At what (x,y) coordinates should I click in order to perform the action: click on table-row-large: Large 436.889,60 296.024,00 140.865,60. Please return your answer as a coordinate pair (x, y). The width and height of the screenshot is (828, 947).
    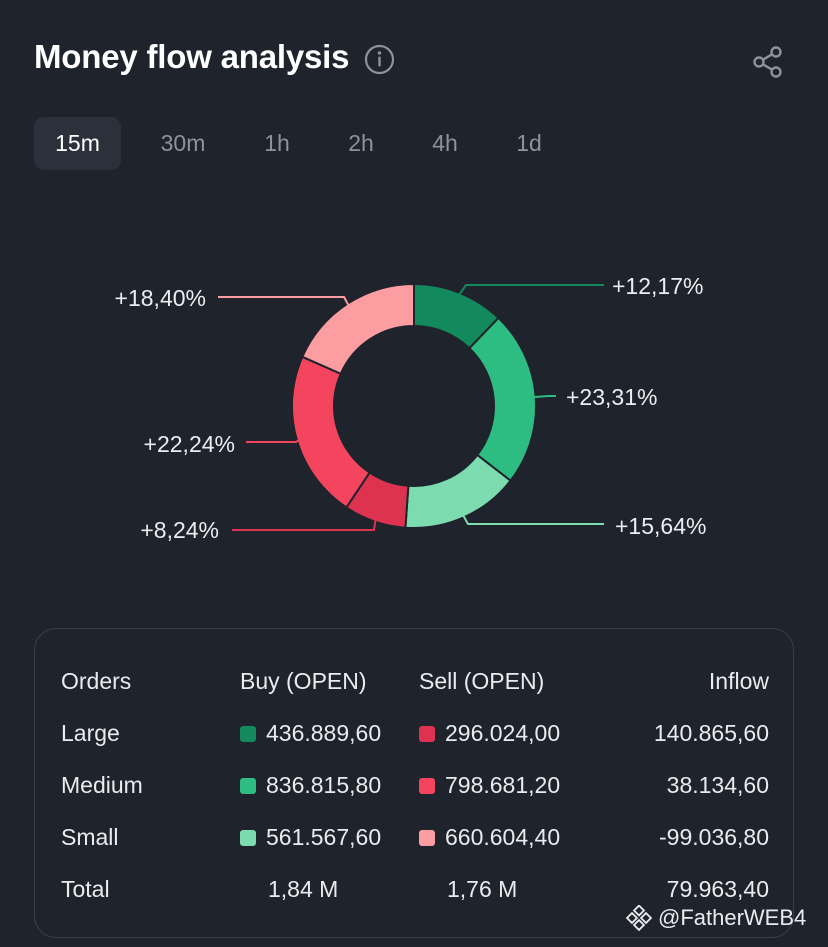
    Looking at the image, I should click on (415, 733).